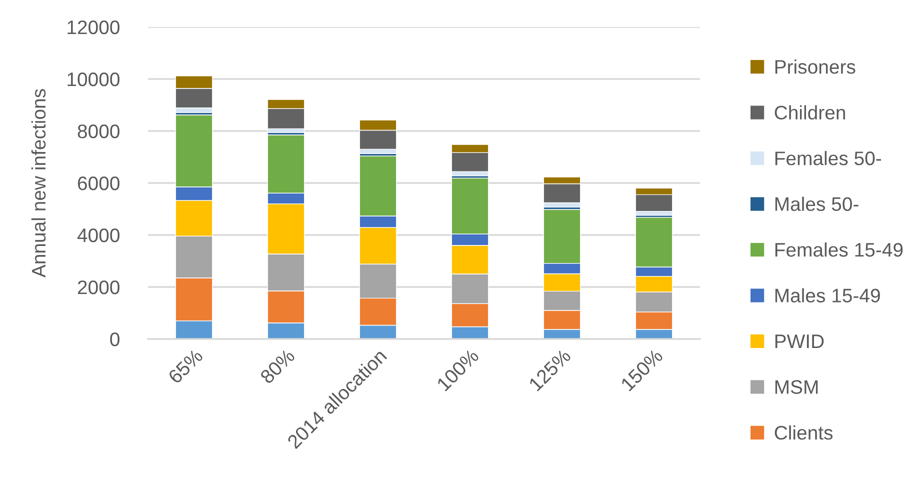  What do you see at coordinates (38, 183) in the screenshot?
I see `y-axis-title: Annual new infections` at bounding box center [38, 183].